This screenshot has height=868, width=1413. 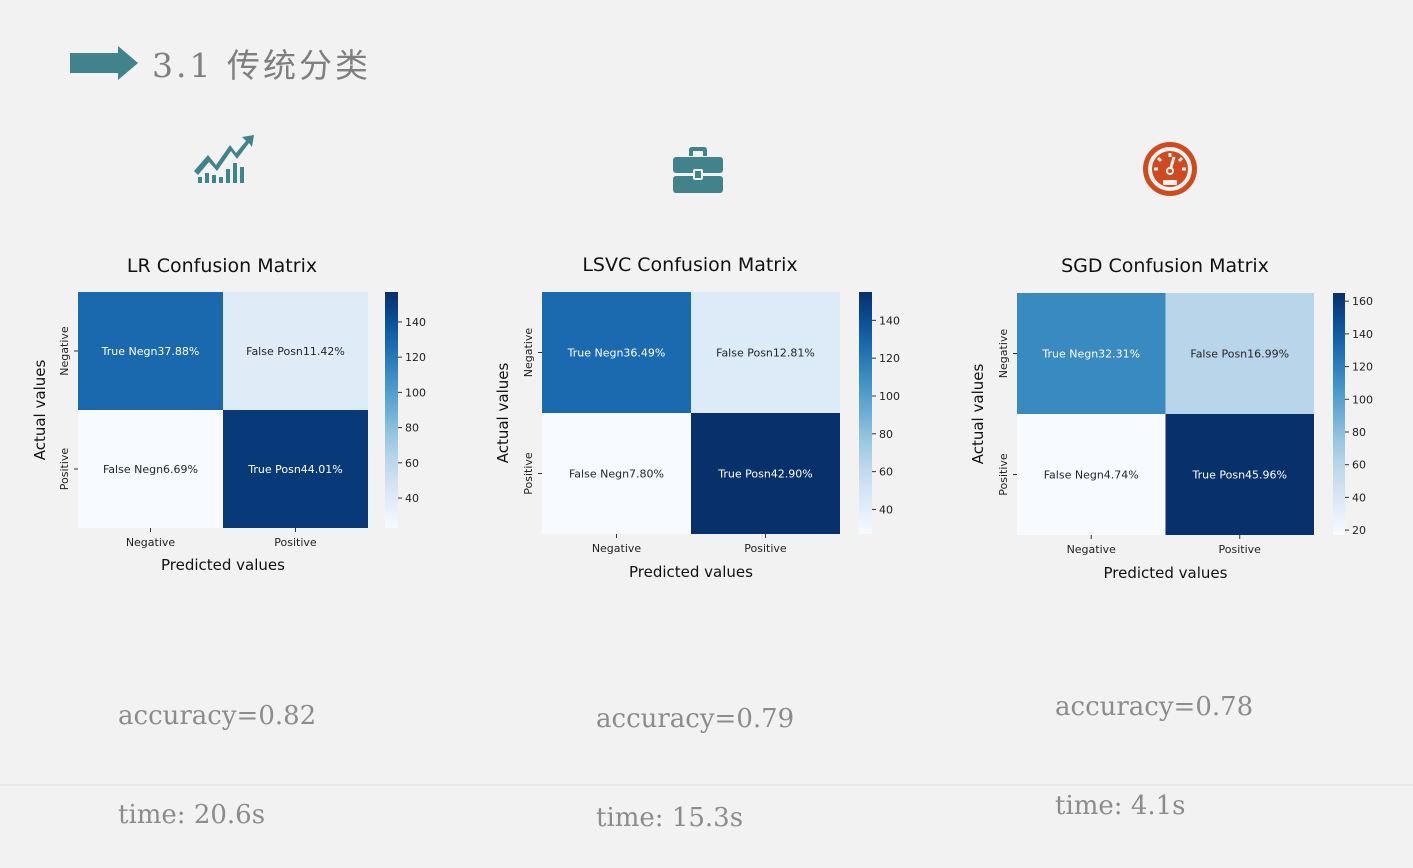 What do you see at coordinates (889, 396) in the screenshot?
I see `lsvc-colorbar-tick-label: 100` at bounding box center [889, 396].